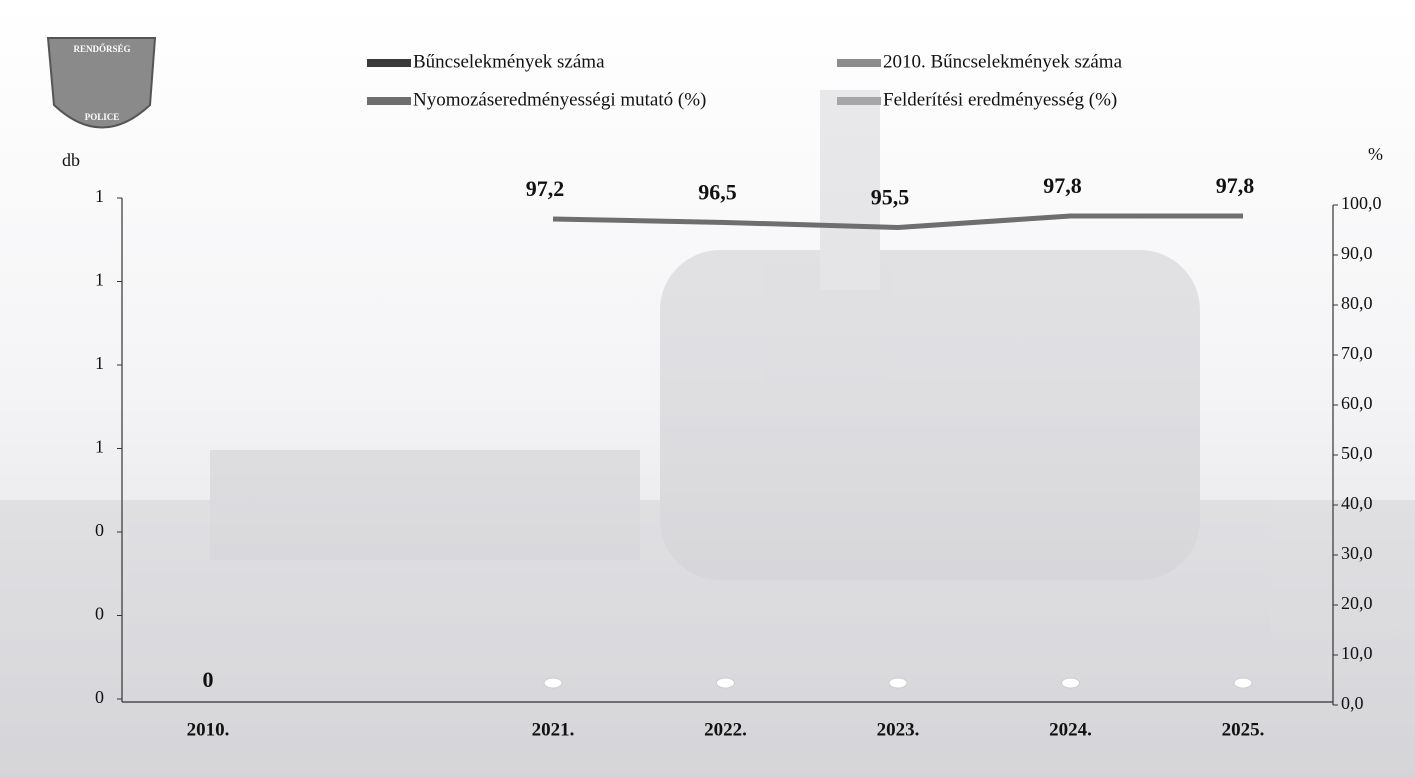 This screenshot has height=778, width=1415. Describe the element at coordinates (1357, 253) in the screenshot. I see `y2-tick-label: 90,0` at that location.